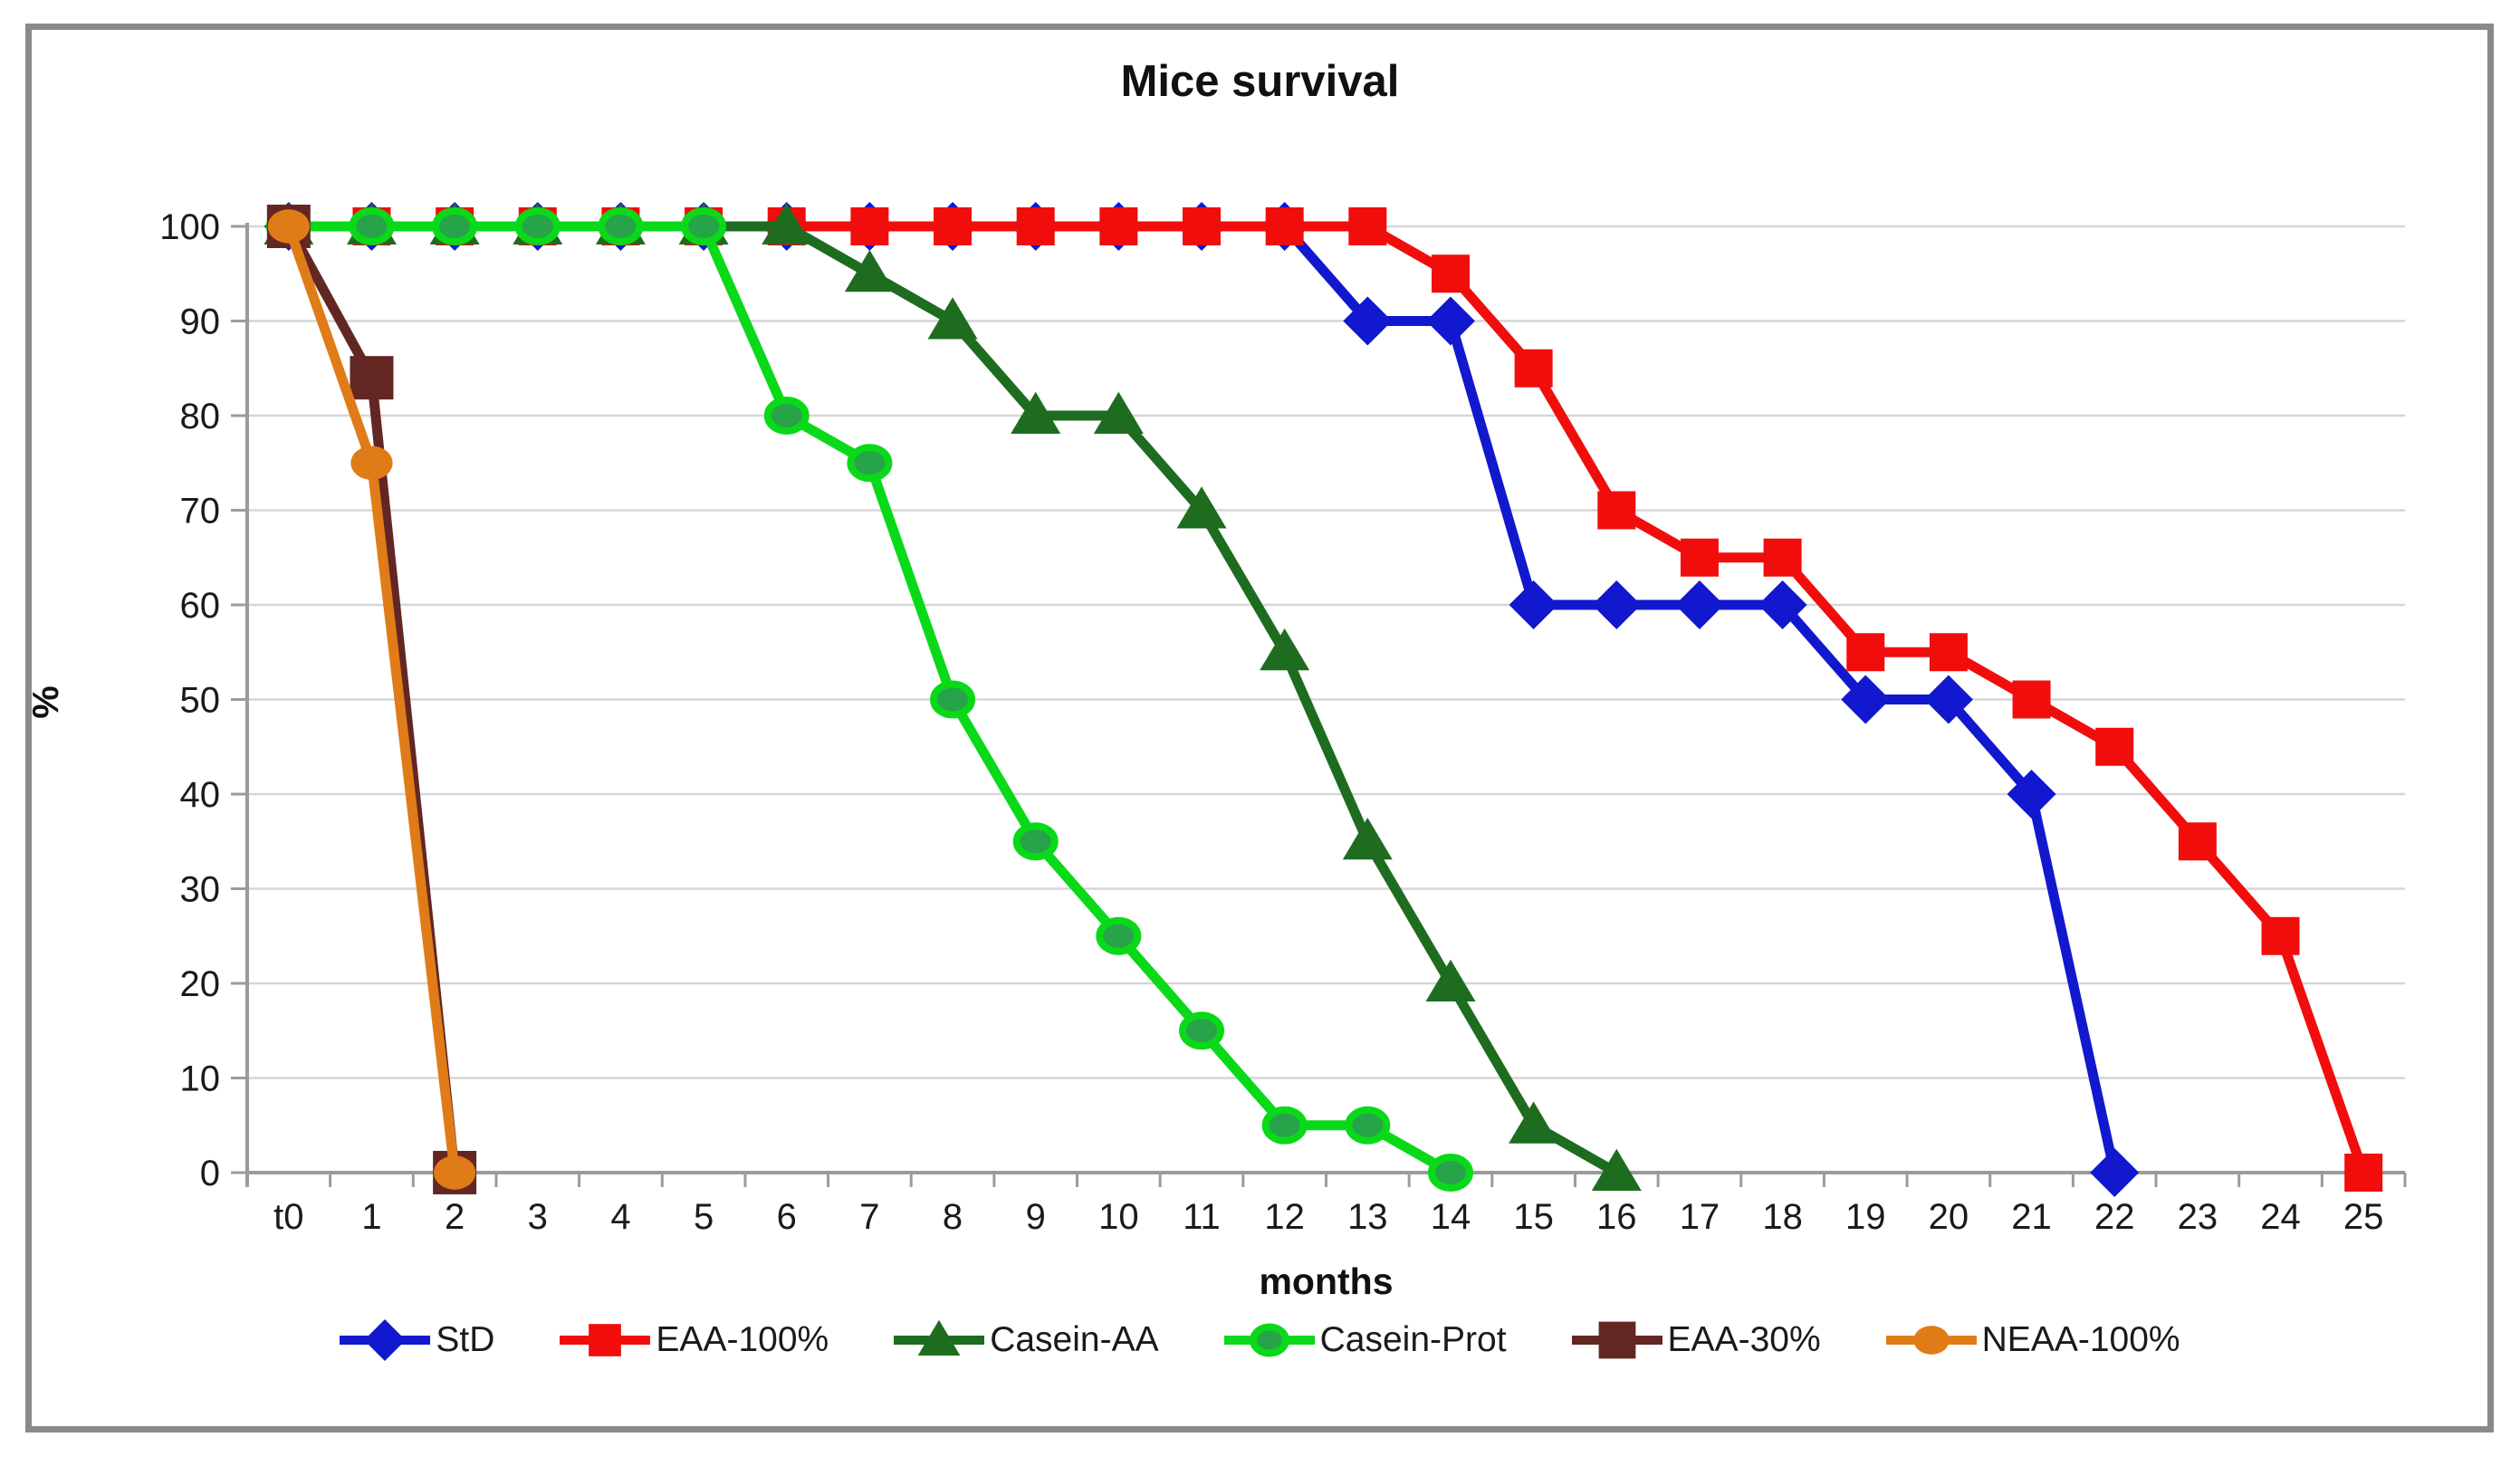 The height and width of the screenshot is (1466, 2520). What do you see at coordinates (1949, 1217) in the screenshot?
I see `x-tick-label: 20` at bounding box center [1949, 1217].